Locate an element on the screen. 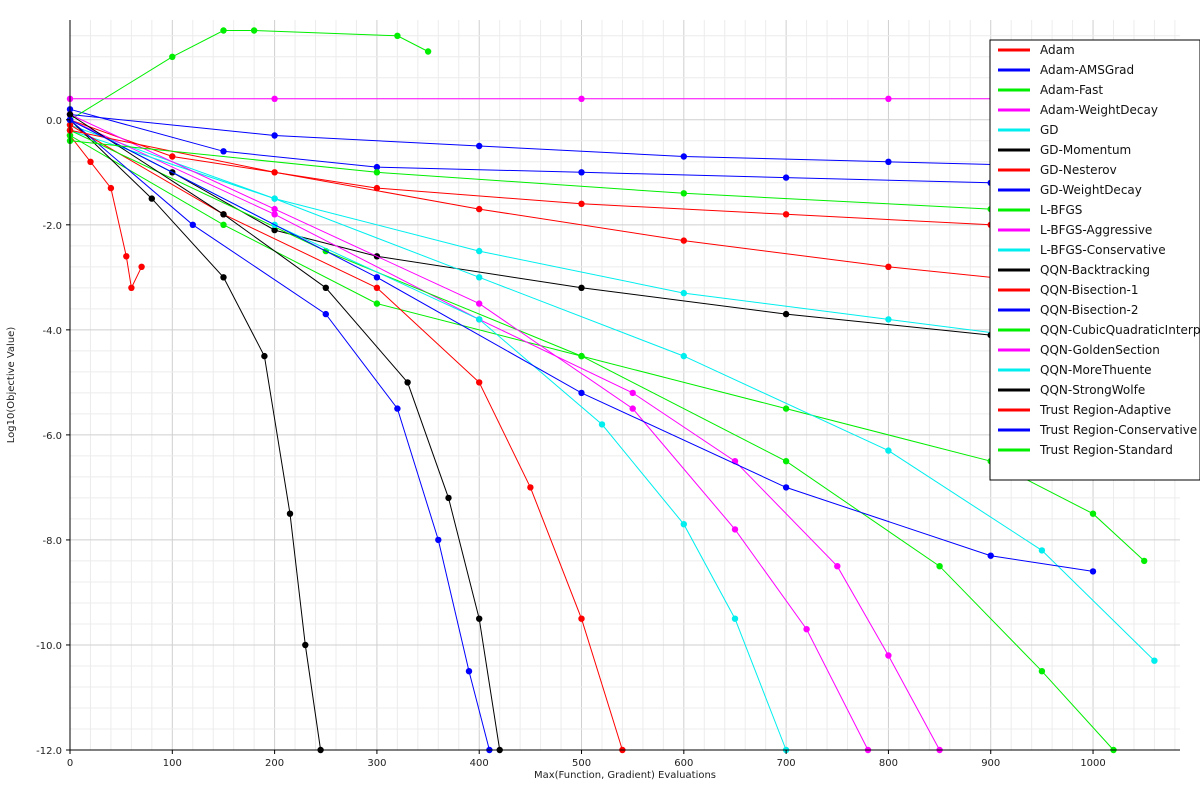  legend-entry: QQN-Bisection-2 is located at coordinates (1089, 310).